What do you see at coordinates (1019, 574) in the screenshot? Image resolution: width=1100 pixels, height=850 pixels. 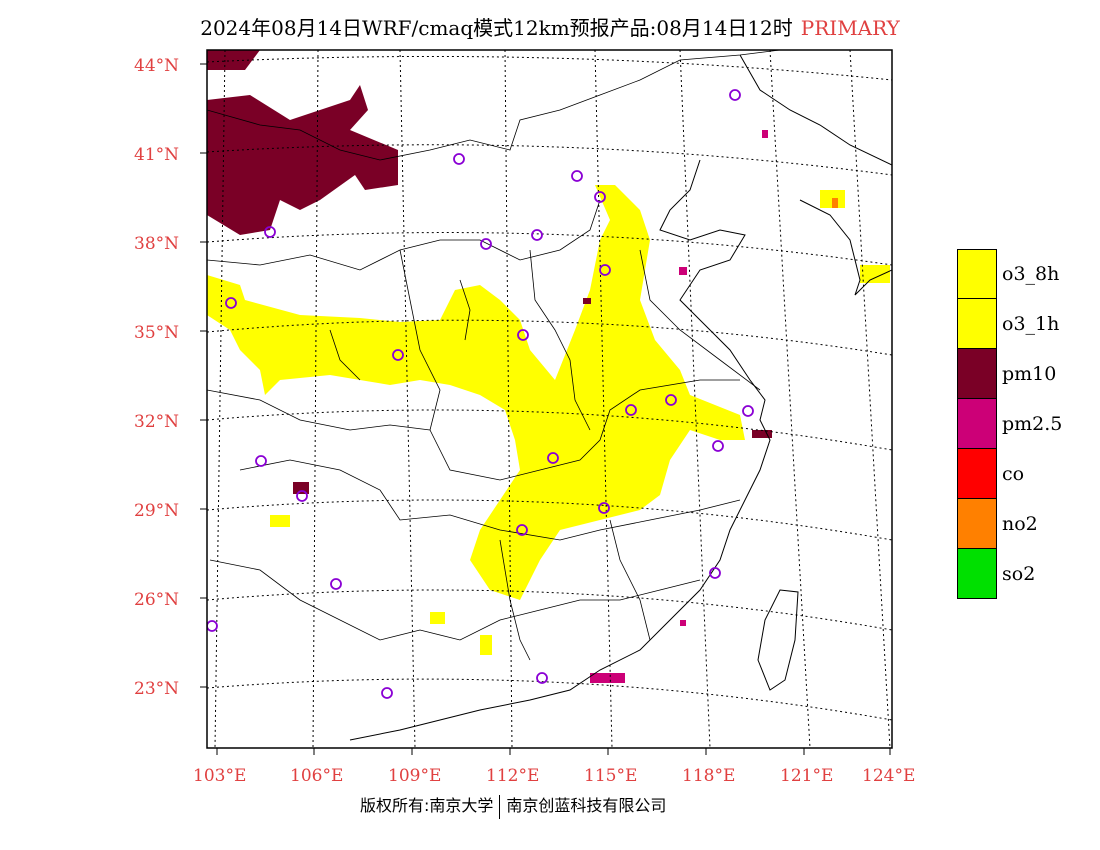 I see `legend-label: so2` at bounding box center [1019, 574].